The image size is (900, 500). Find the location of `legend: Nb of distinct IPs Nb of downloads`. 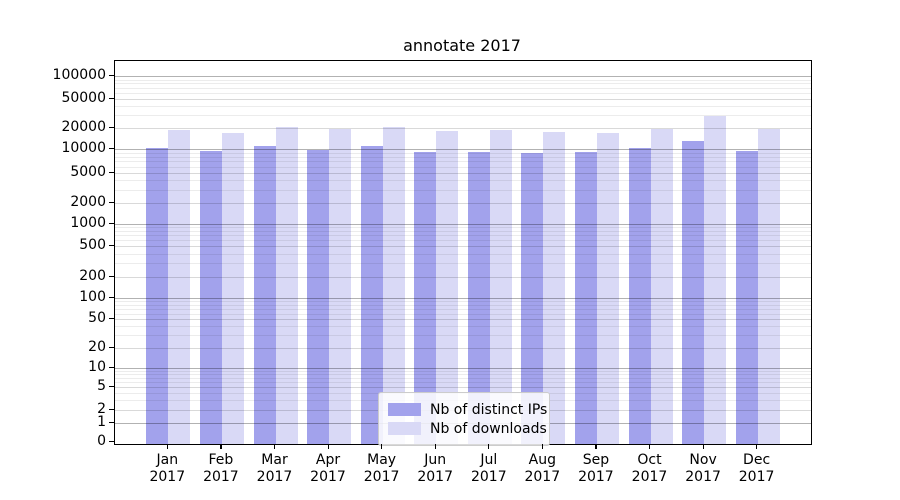

legend: Nb of distinct IPs Nb of downloads is located at coordinates (464, 419).